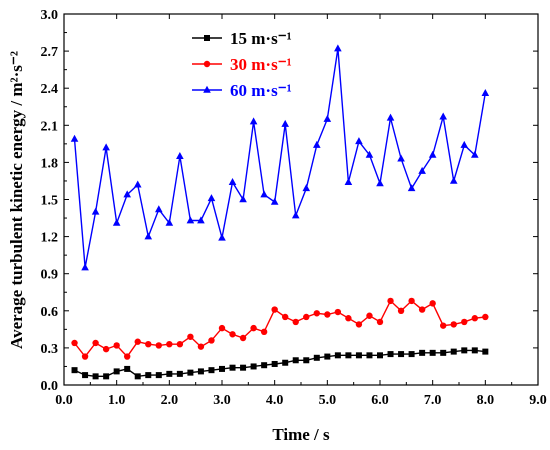  Describe the element at coordinates (50, 163) in the screenshot. I see `y-tick-label: 1.8` at that location.